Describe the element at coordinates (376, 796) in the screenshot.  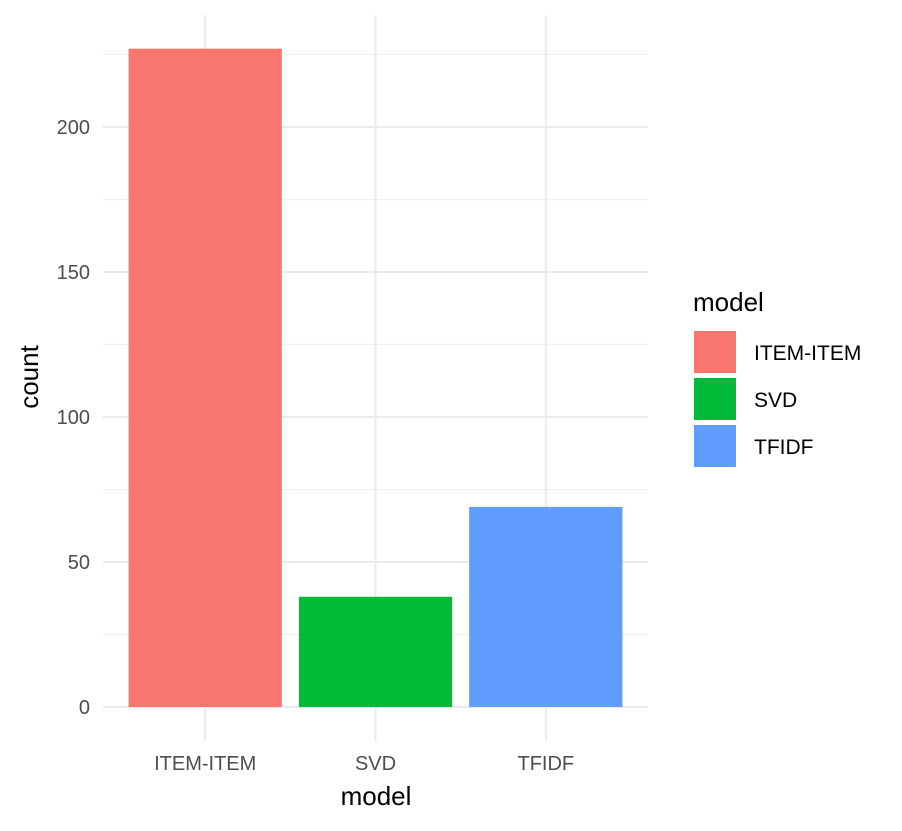
I see `x-axis-title: model` at that location.